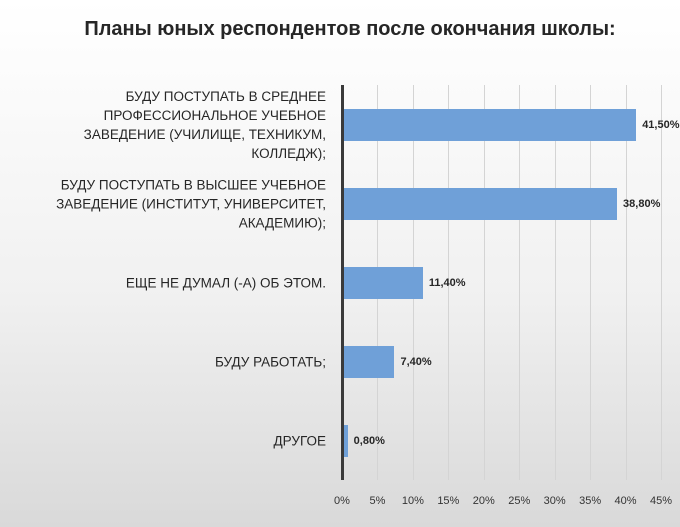 The width and height of the screenshot is (680, 527). I want to click on y-axis-line, so click(342, 282).